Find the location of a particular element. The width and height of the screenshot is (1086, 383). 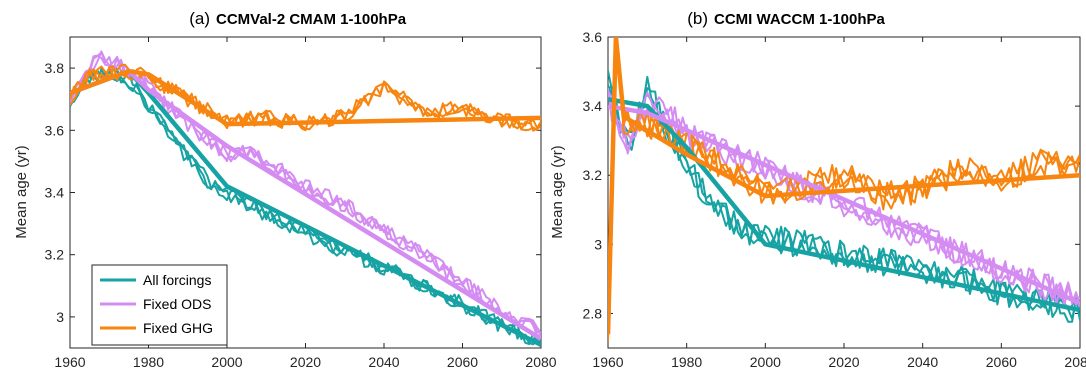

legend: All forcings Fixed ODS Fixed GHG is located at coordinates (159, 305).